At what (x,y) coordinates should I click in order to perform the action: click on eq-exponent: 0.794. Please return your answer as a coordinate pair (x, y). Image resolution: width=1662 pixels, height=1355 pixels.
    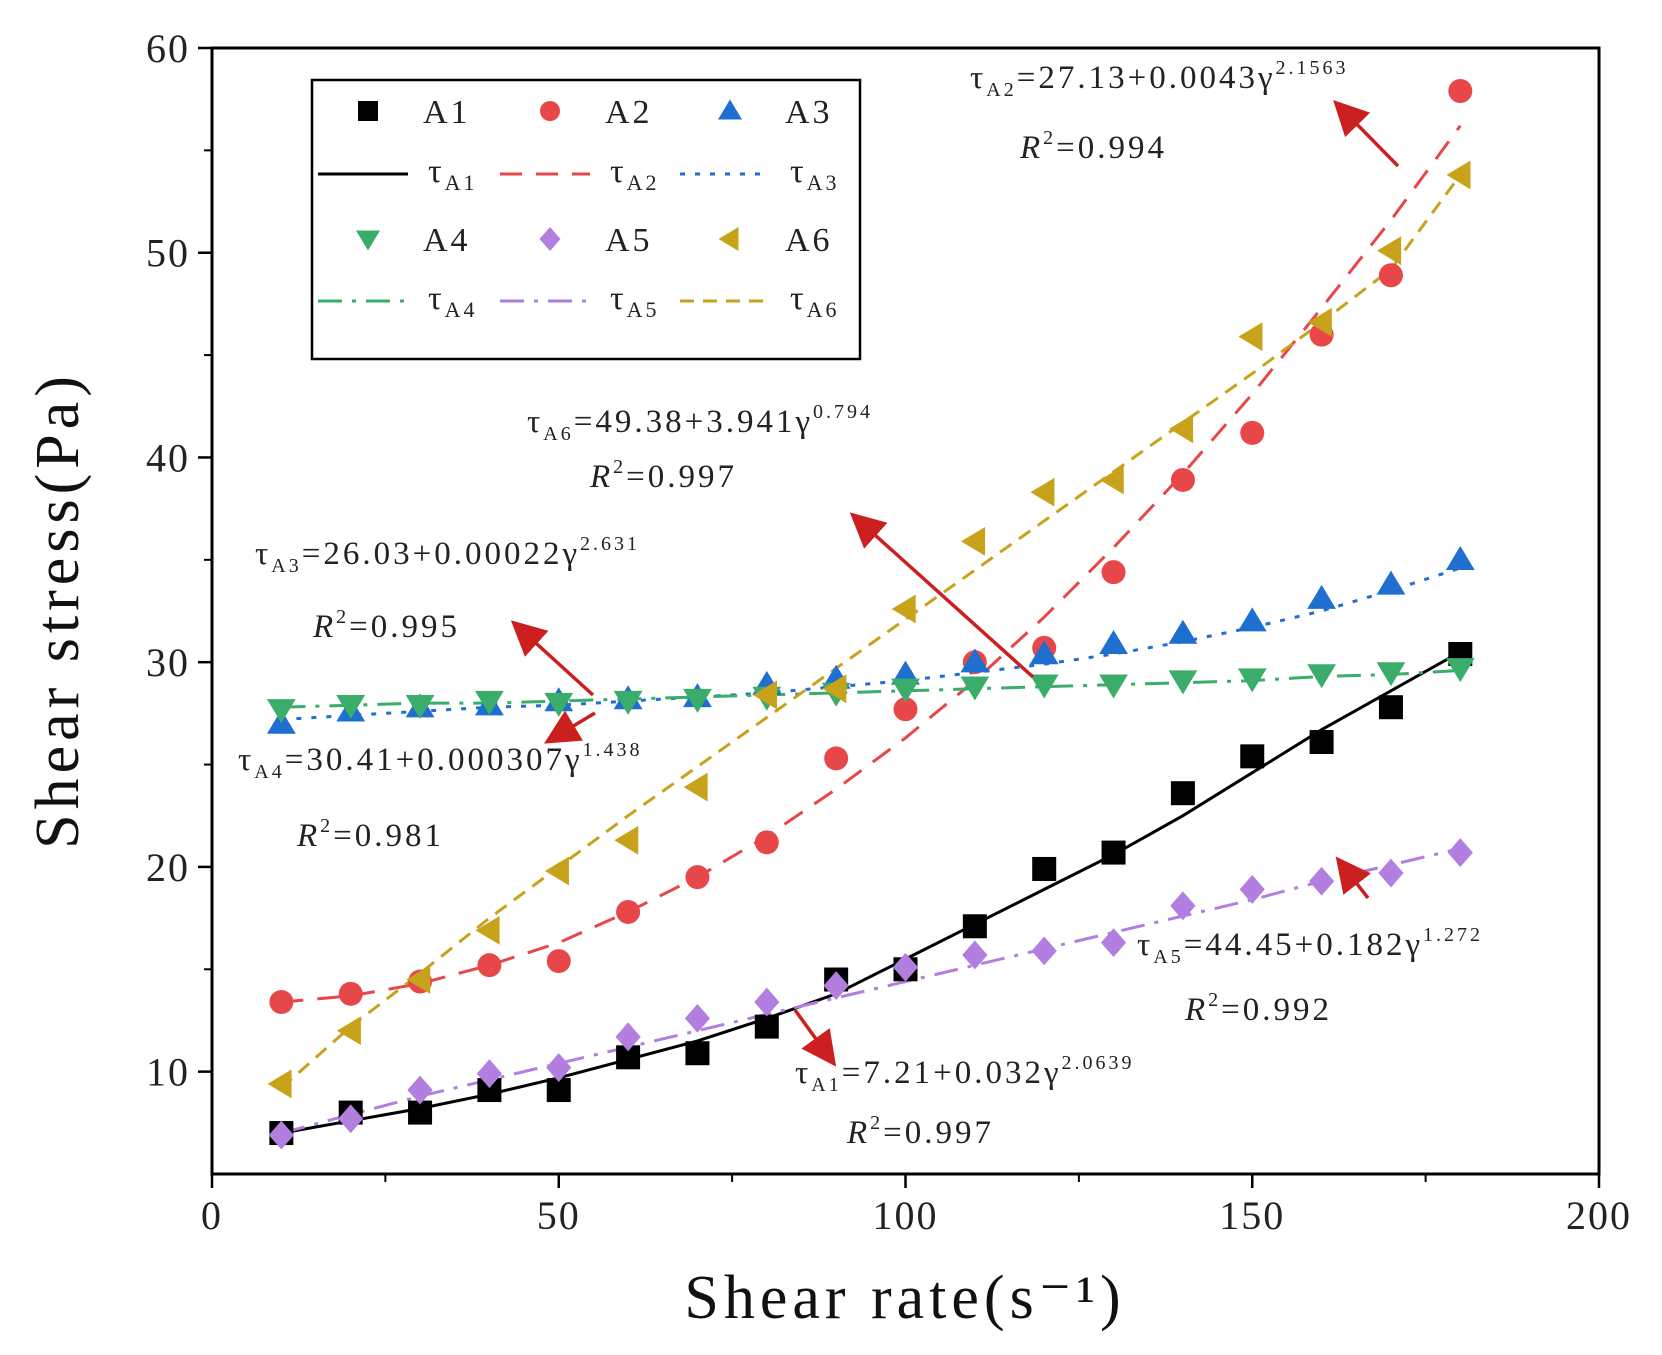
    Looking at the image, I should click on (843, 412).